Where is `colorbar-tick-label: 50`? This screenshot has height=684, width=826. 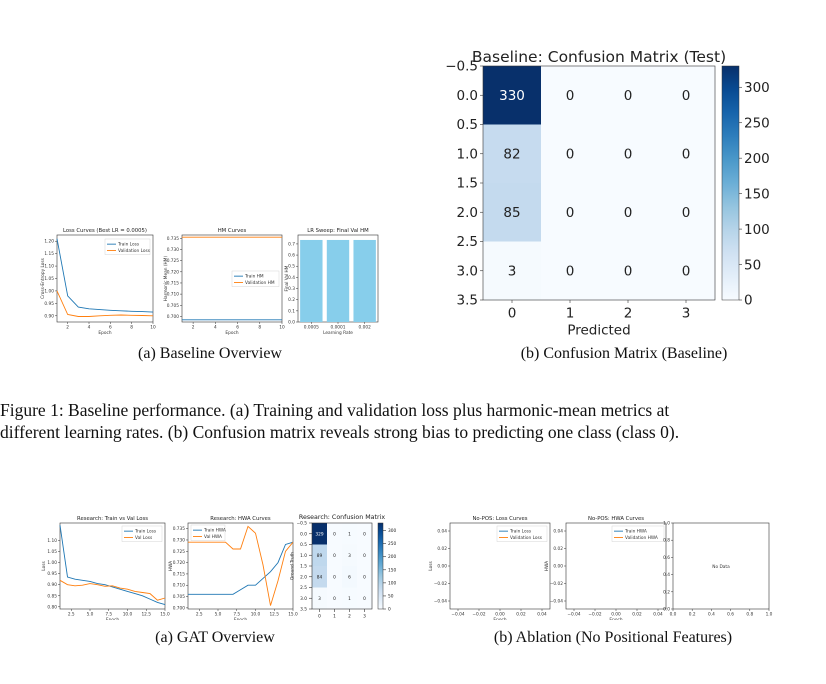 colorbar-tick-label: 50 is located at coordinates (752, 265).